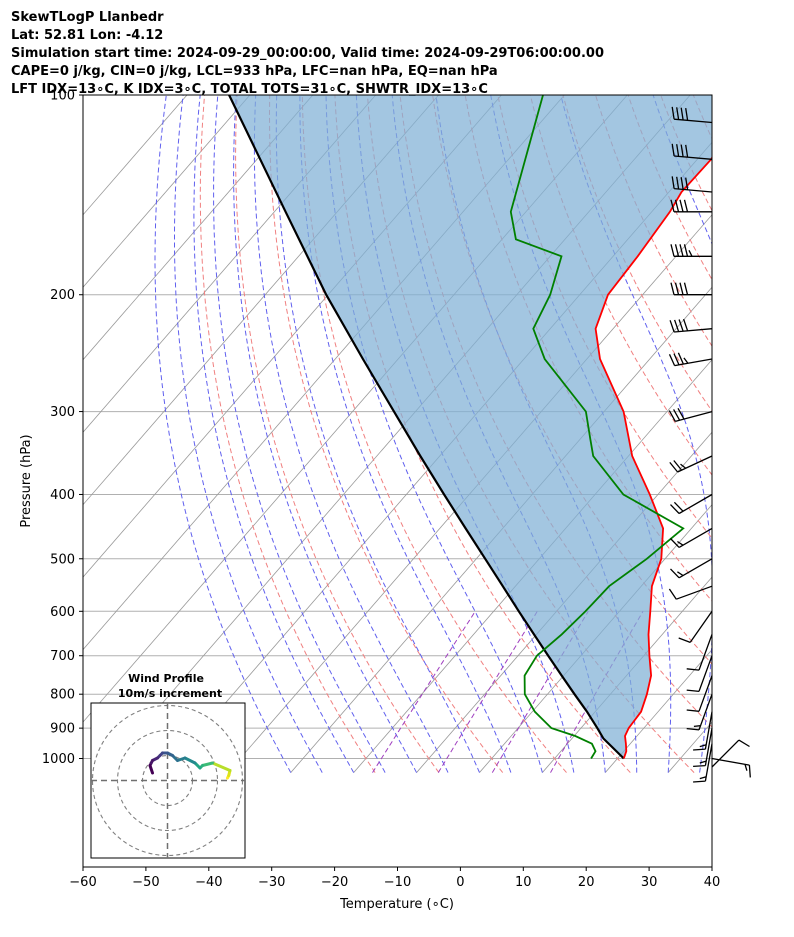 The width and height of the screenshot is (794, 937). I want to click on y-tick-label: 1000, so click(58, 759).